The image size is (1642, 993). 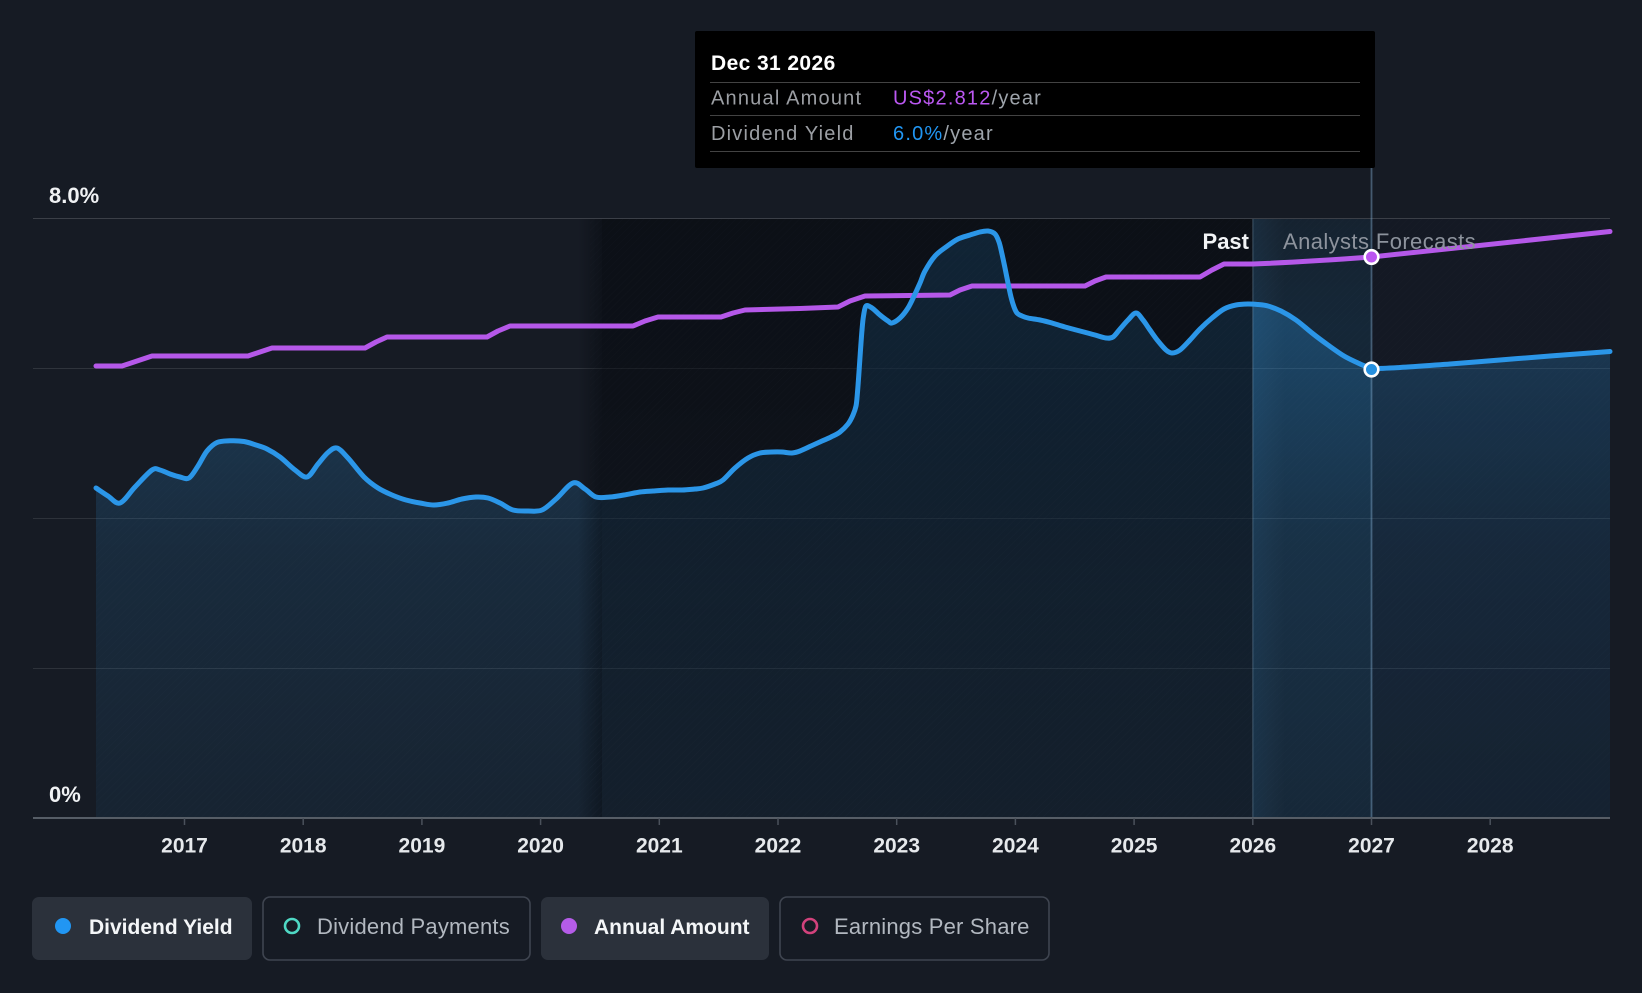 I want to click on svg-text: 2018, so click(x=303, y=846).